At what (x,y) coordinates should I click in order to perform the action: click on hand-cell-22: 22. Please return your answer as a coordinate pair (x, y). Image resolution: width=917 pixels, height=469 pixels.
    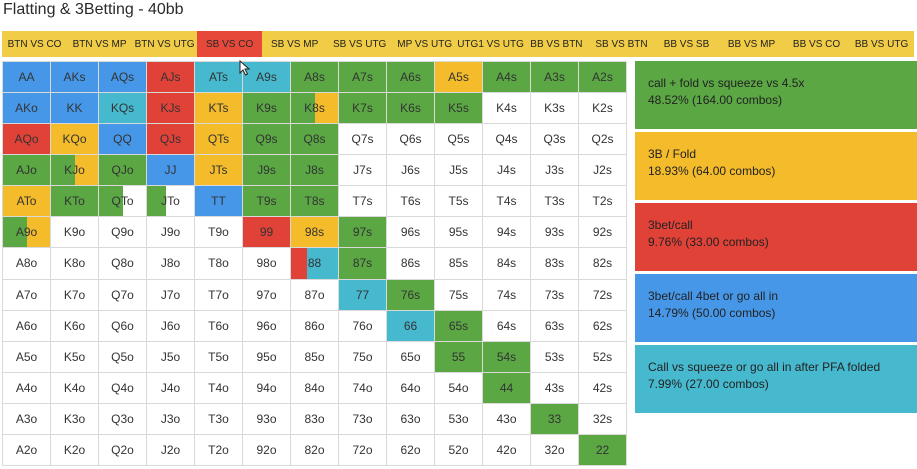
    Looking at the image, I should click on (603, 450).